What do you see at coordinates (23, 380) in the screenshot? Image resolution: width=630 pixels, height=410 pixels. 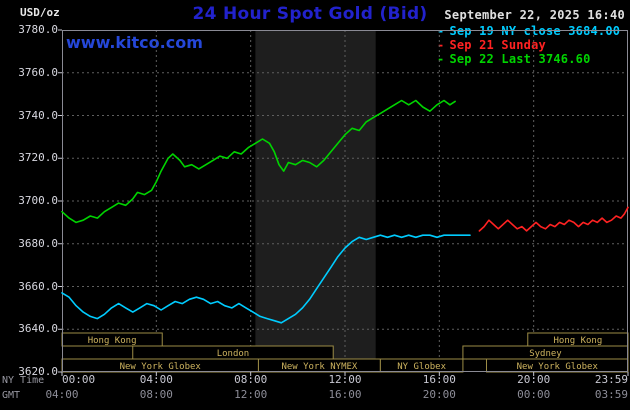 I see `x-axis-caption-ny-time: NY Time` at bounding box center [23, 380].